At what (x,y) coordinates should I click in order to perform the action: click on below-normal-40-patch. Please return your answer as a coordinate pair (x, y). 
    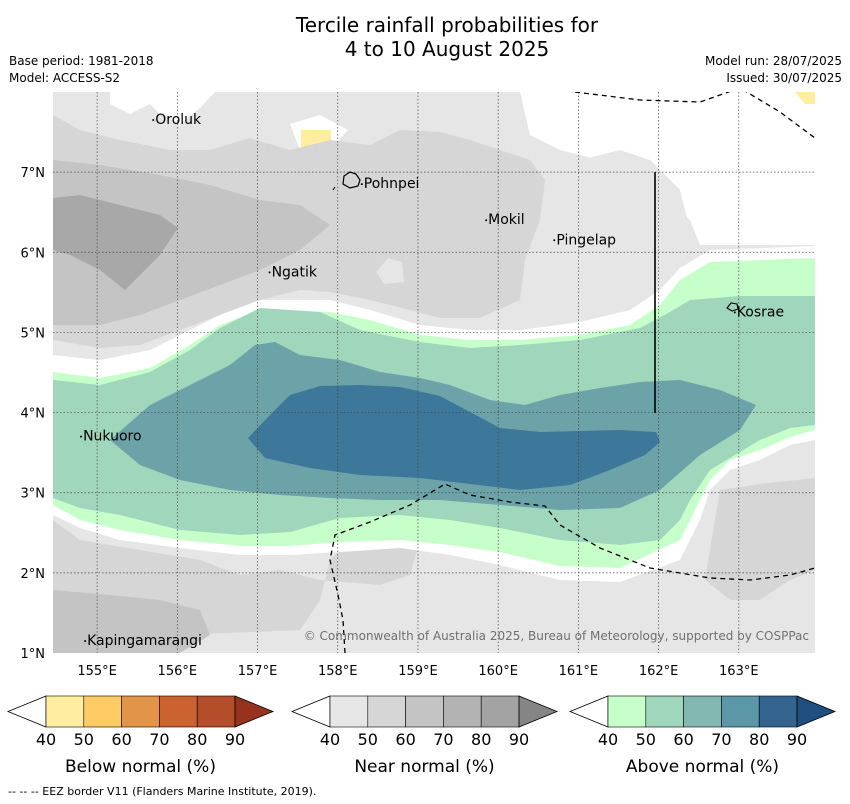
    Looking at the image, I should click on (805, 98).